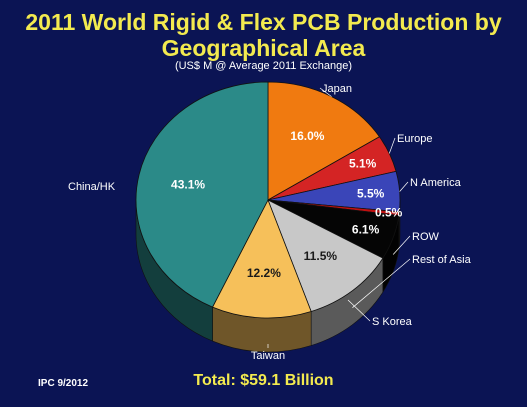 The width and height of the screenshot is (527, 407). I want to click on pie-slice-china-hk, so click(202, 194).